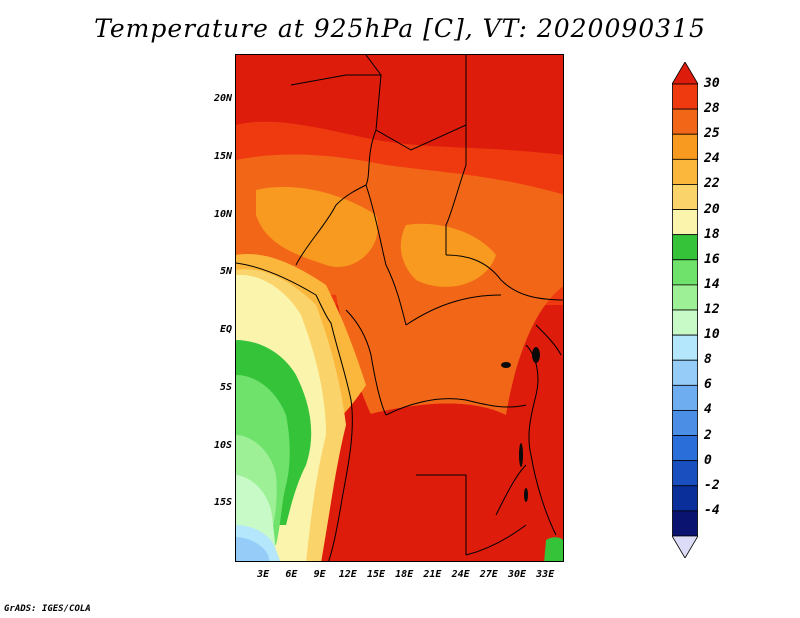  I want to click on lat-tick-label: EQ, so click(225, 330).